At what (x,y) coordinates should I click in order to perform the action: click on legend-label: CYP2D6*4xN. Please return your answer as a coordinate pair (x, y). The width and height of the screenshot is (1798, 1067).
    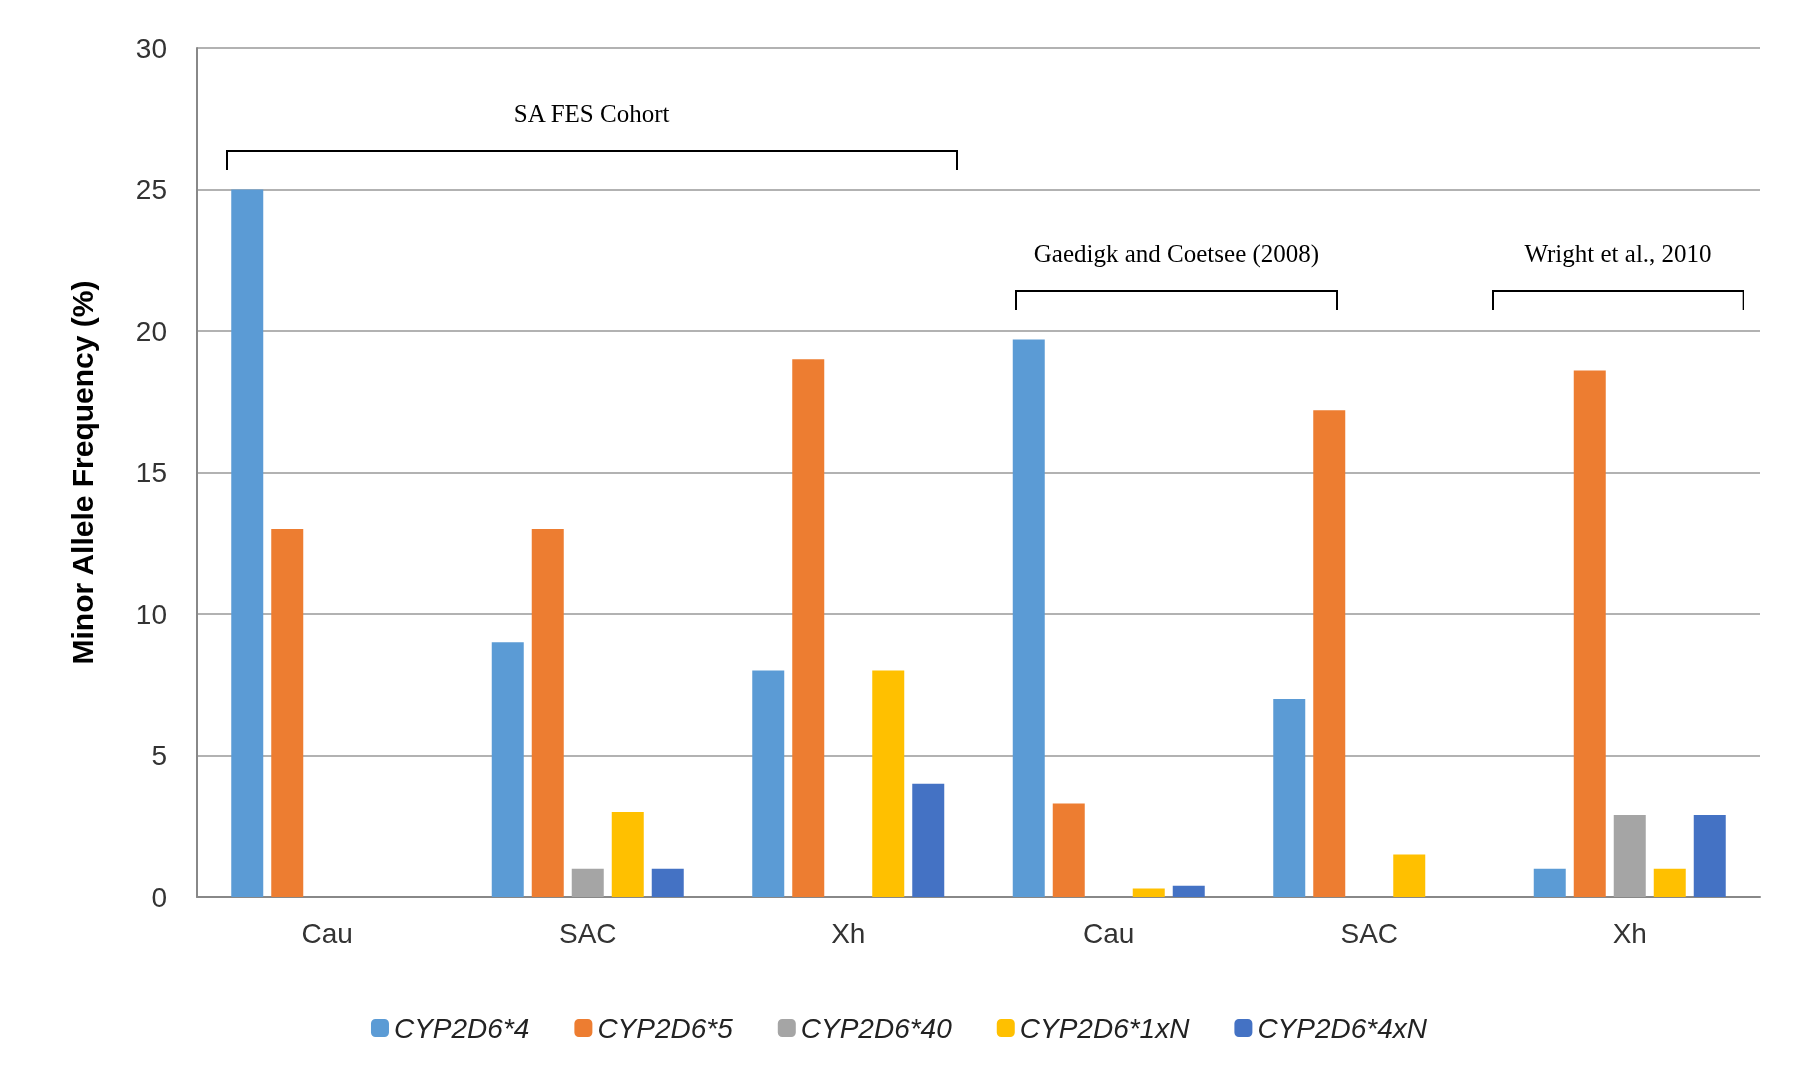
    Looking at the image, I should click on (1342, 1028).